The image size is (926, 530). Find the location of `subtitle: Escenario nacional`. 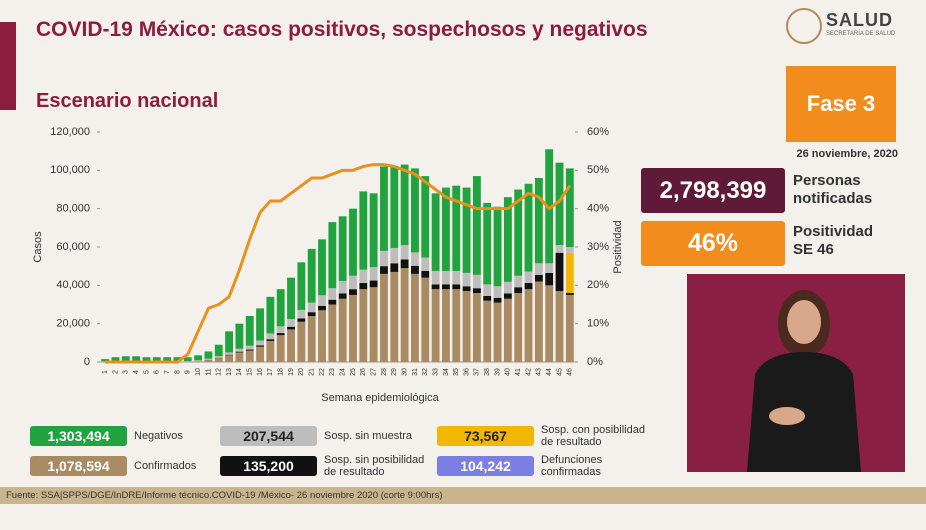

subtitle: Escenario nacional is located at coordinates (127, 101).